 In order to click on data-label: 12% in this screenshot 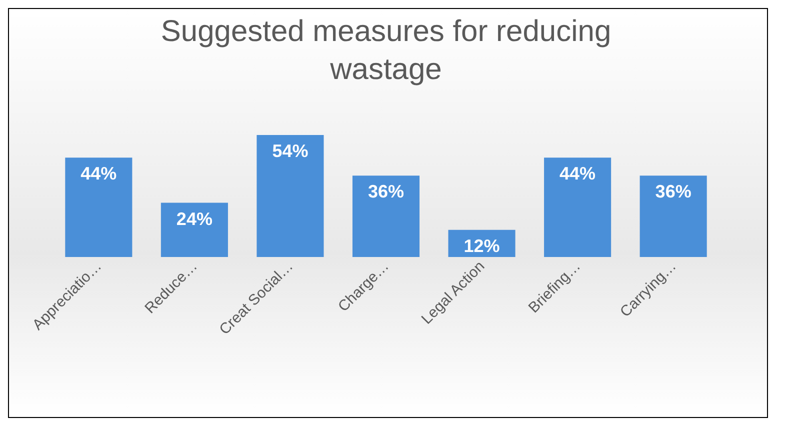, I will do `click(482, 246)`.